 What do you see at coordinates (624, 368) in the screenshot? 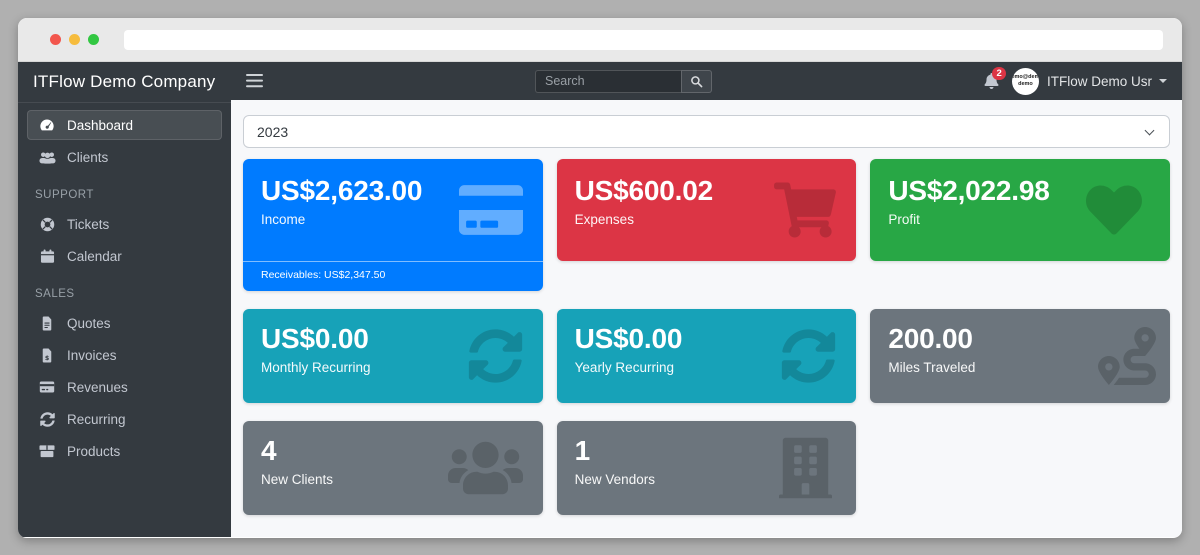
I see `card-label: Yearly Recurring` at bounding box center [624, 368].